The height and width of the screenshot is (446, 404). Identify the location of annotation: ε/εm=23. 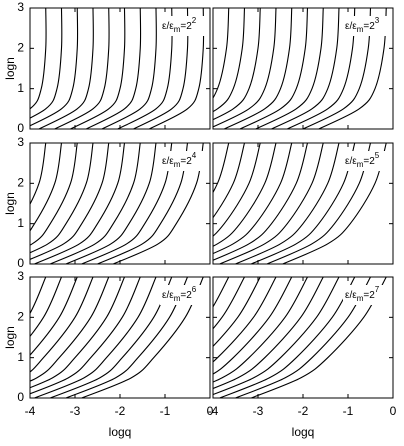
(362, 25).